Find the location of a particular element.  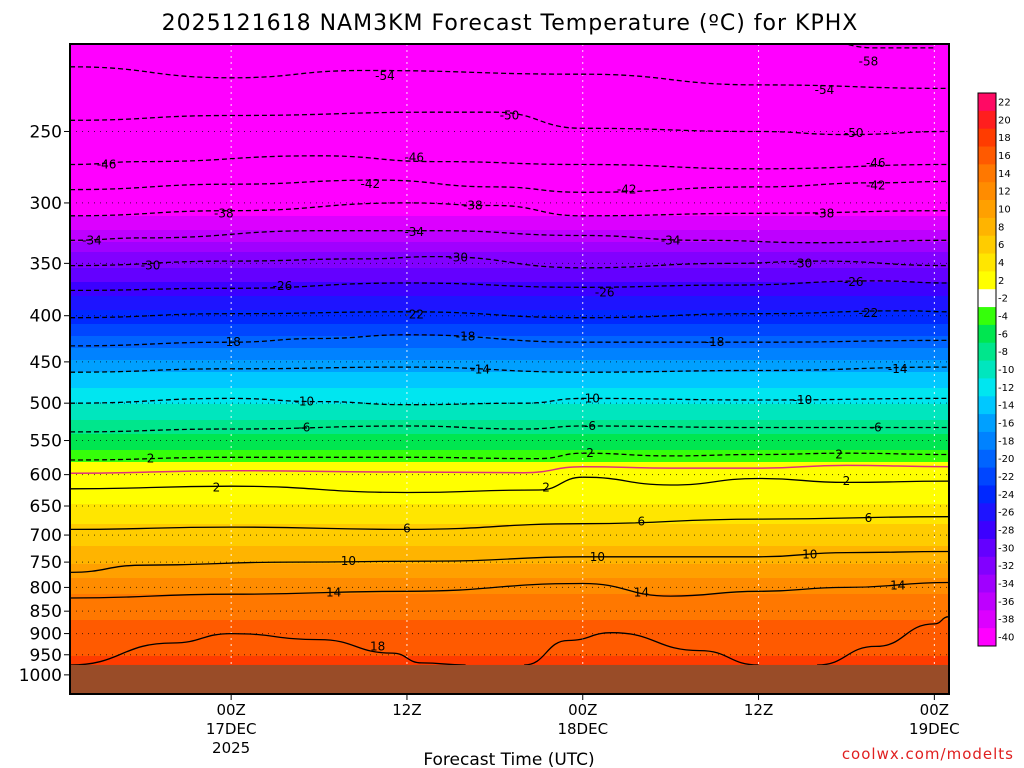

colorbar-label-3: 16 is located at coordinates (1004, 156).